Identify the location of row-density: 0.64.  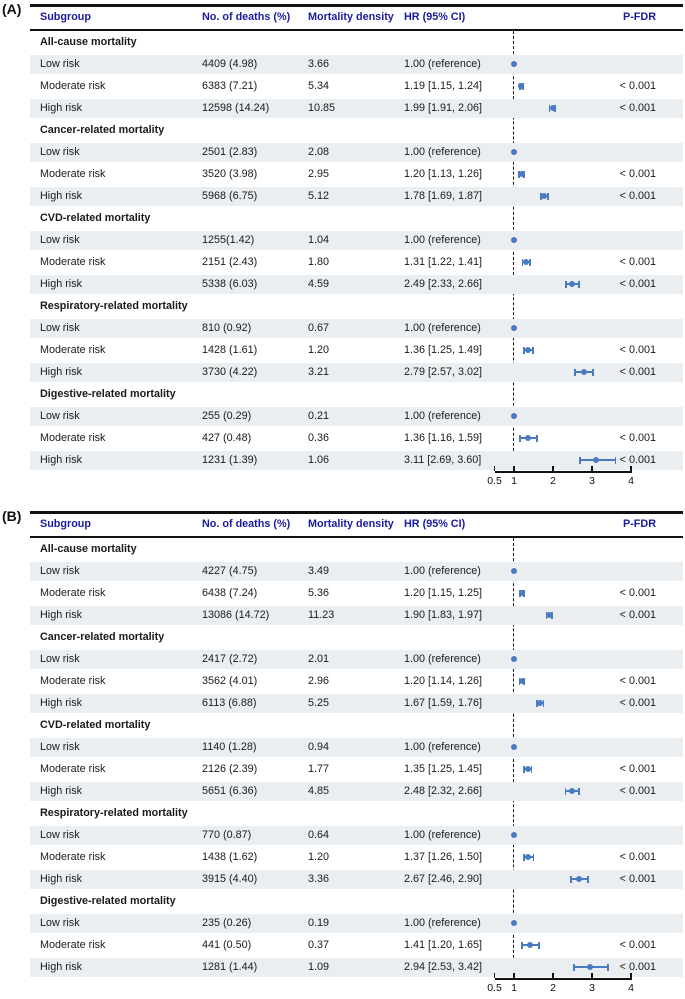
(319, 835).